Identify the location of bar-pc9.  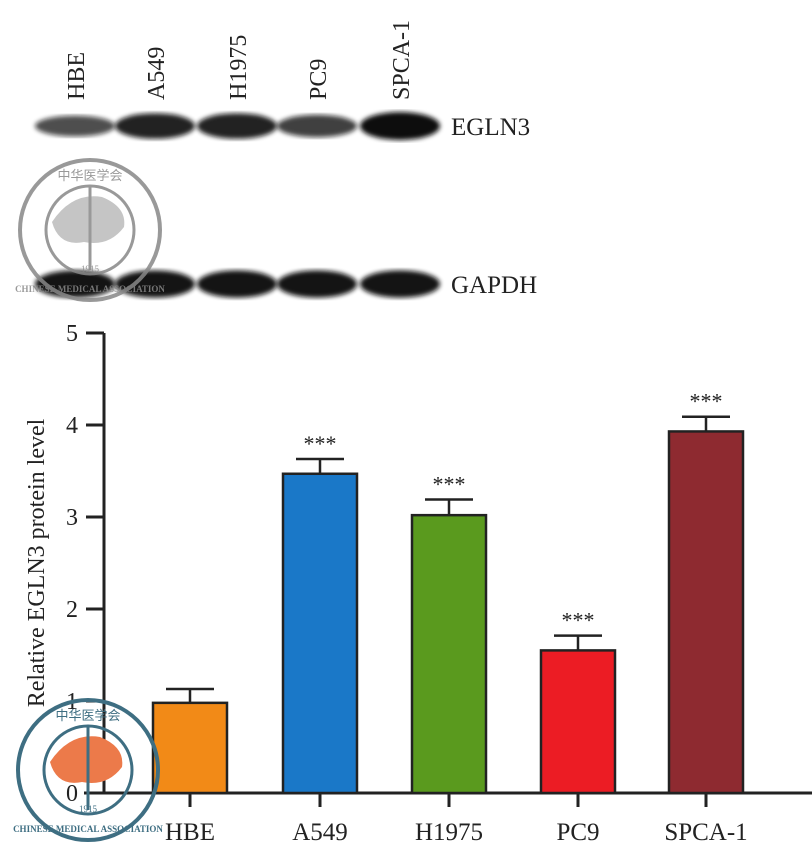
(578, 722).